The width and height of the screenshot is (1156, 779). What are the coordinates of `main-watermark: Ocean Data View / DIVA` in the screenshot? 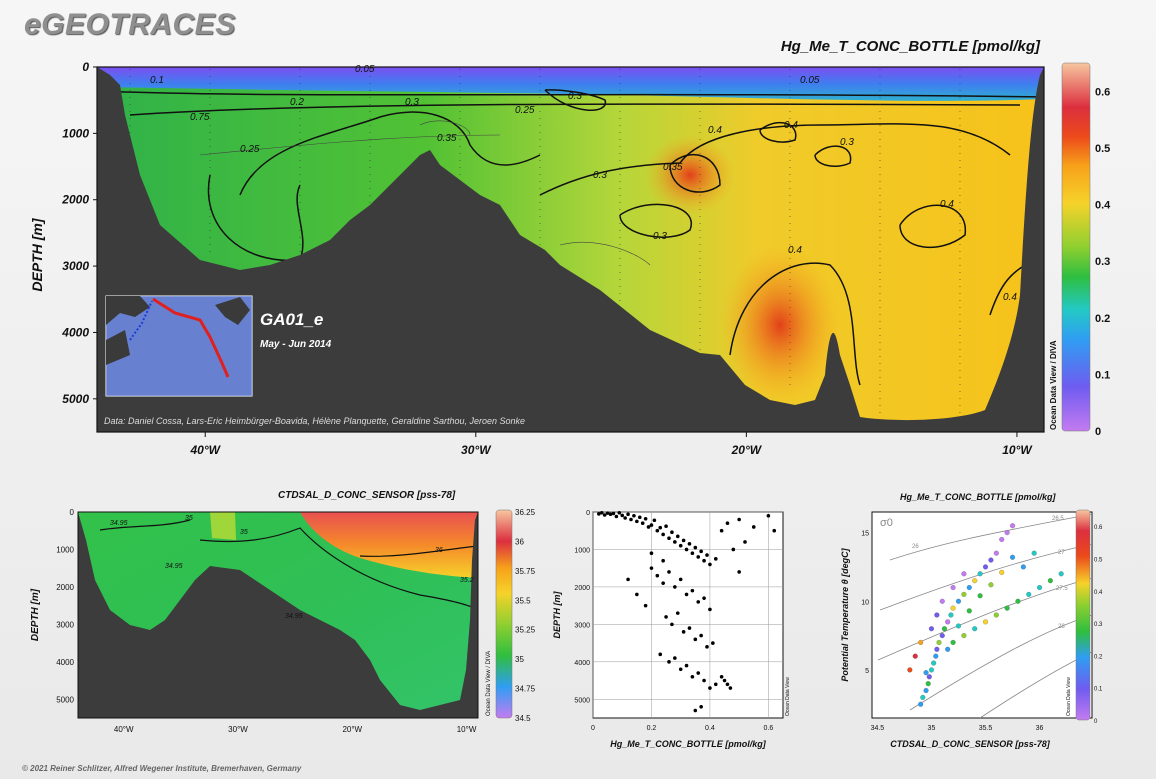 It's located at (1053, 385).